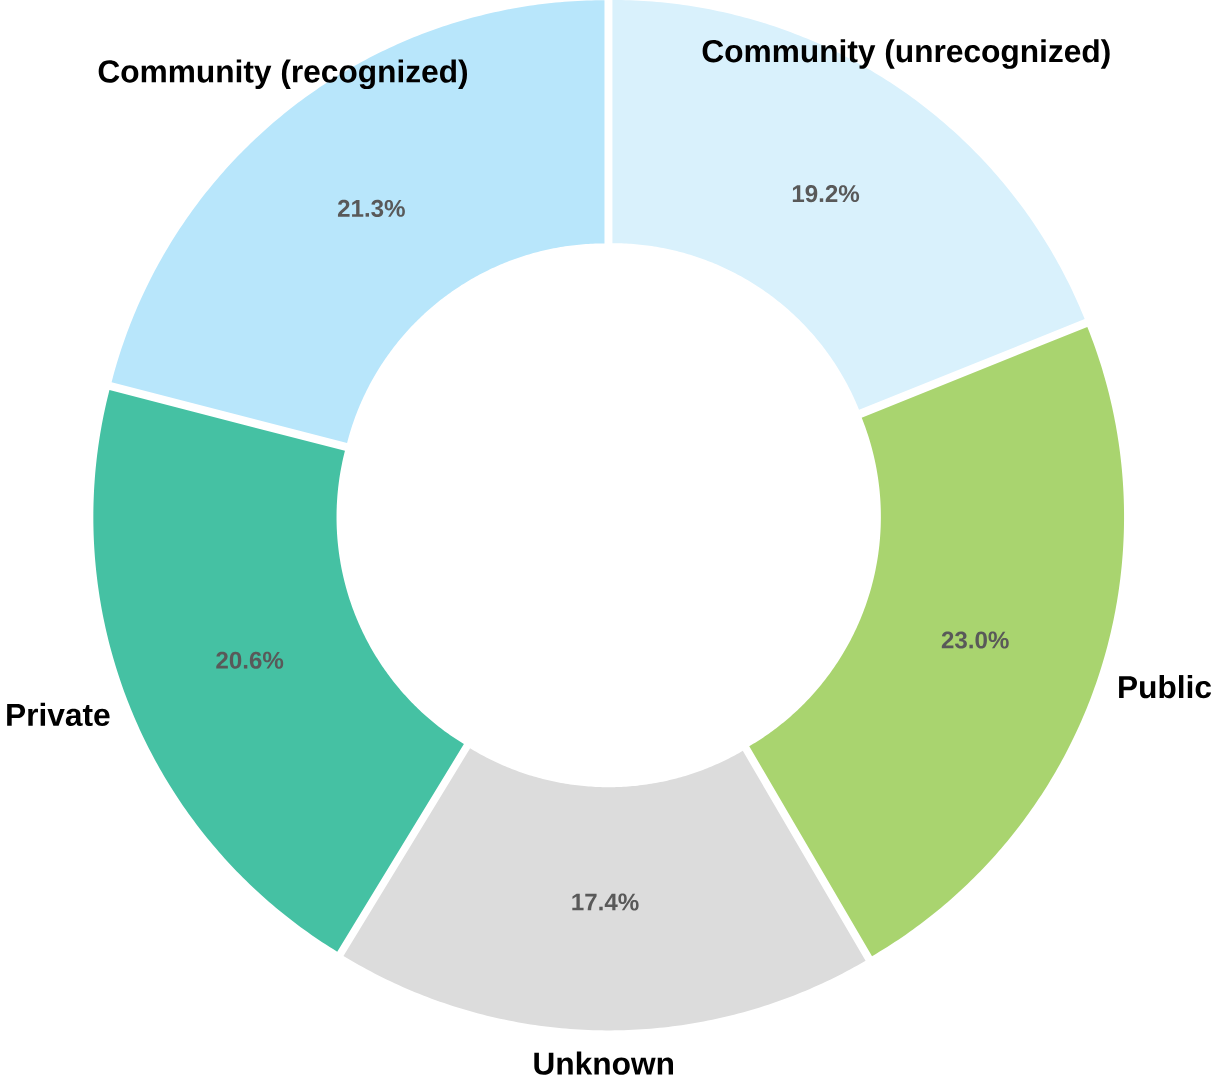 This screenshot has width=1217, height=1080. What do you see at coordinates (371, 208) in the screenshot?
I see `data-label: 21.3%` at bounding box center [371, 208].